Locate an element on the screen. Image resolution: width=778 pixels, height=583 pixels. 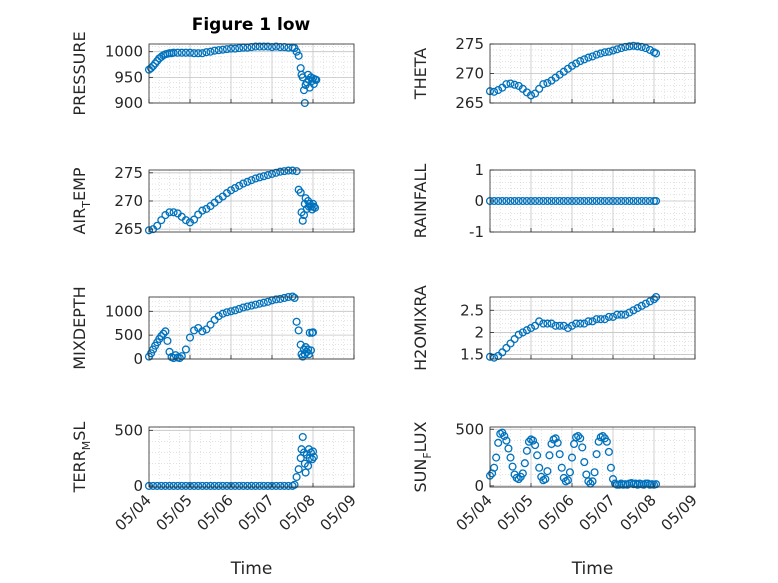
subplot-5: 0 500 1000 MIXDEPTH is located at coordinates (212, 328).